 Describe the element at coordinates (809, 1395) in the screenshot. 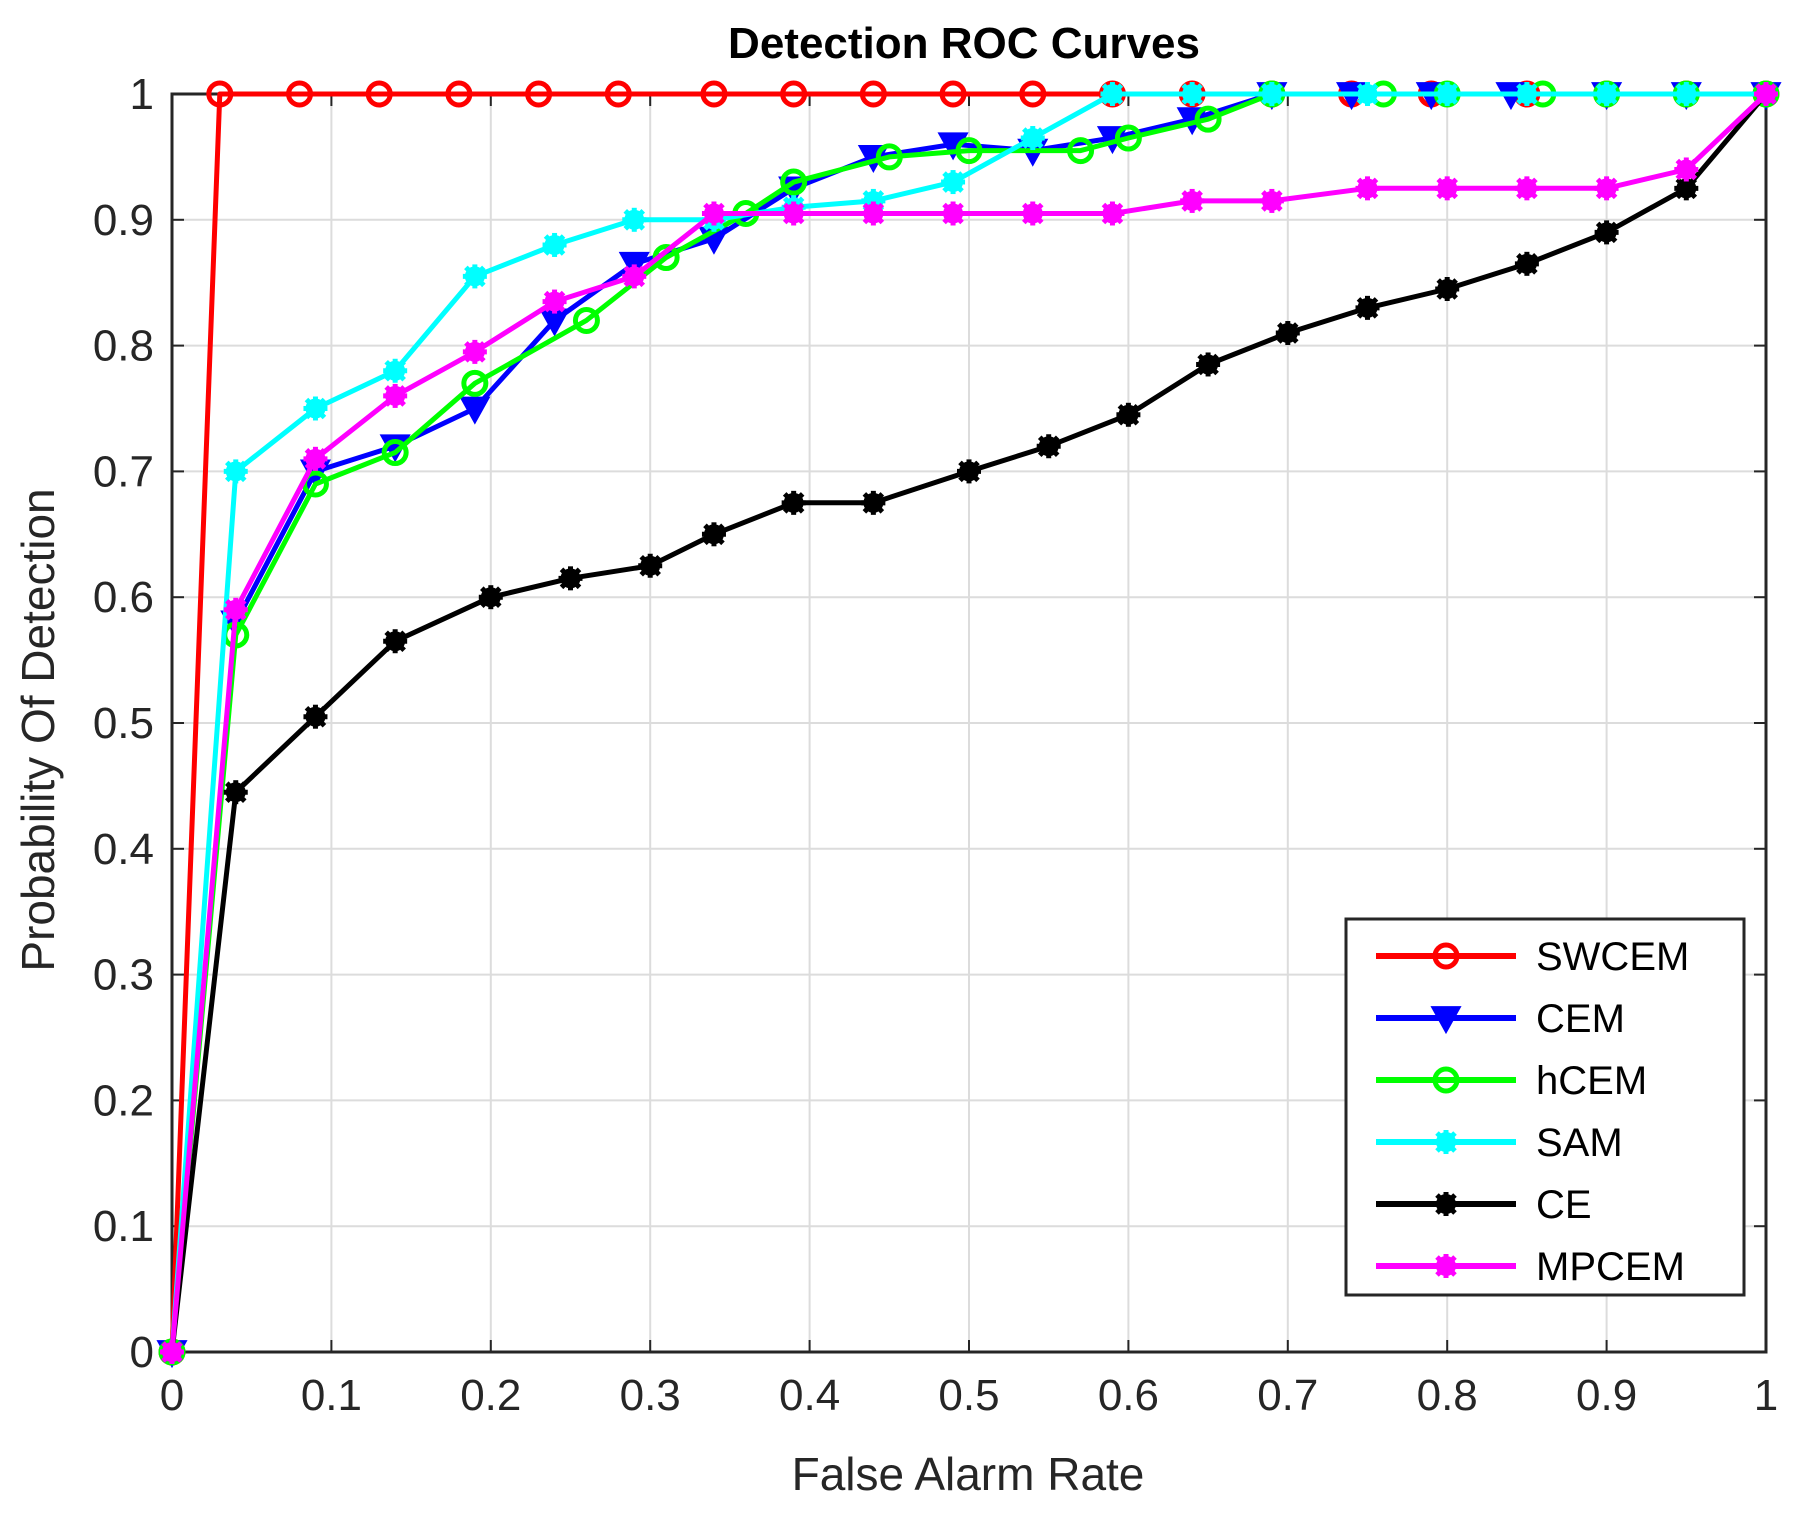

I see `x-tick-label: 0.4` at that location.